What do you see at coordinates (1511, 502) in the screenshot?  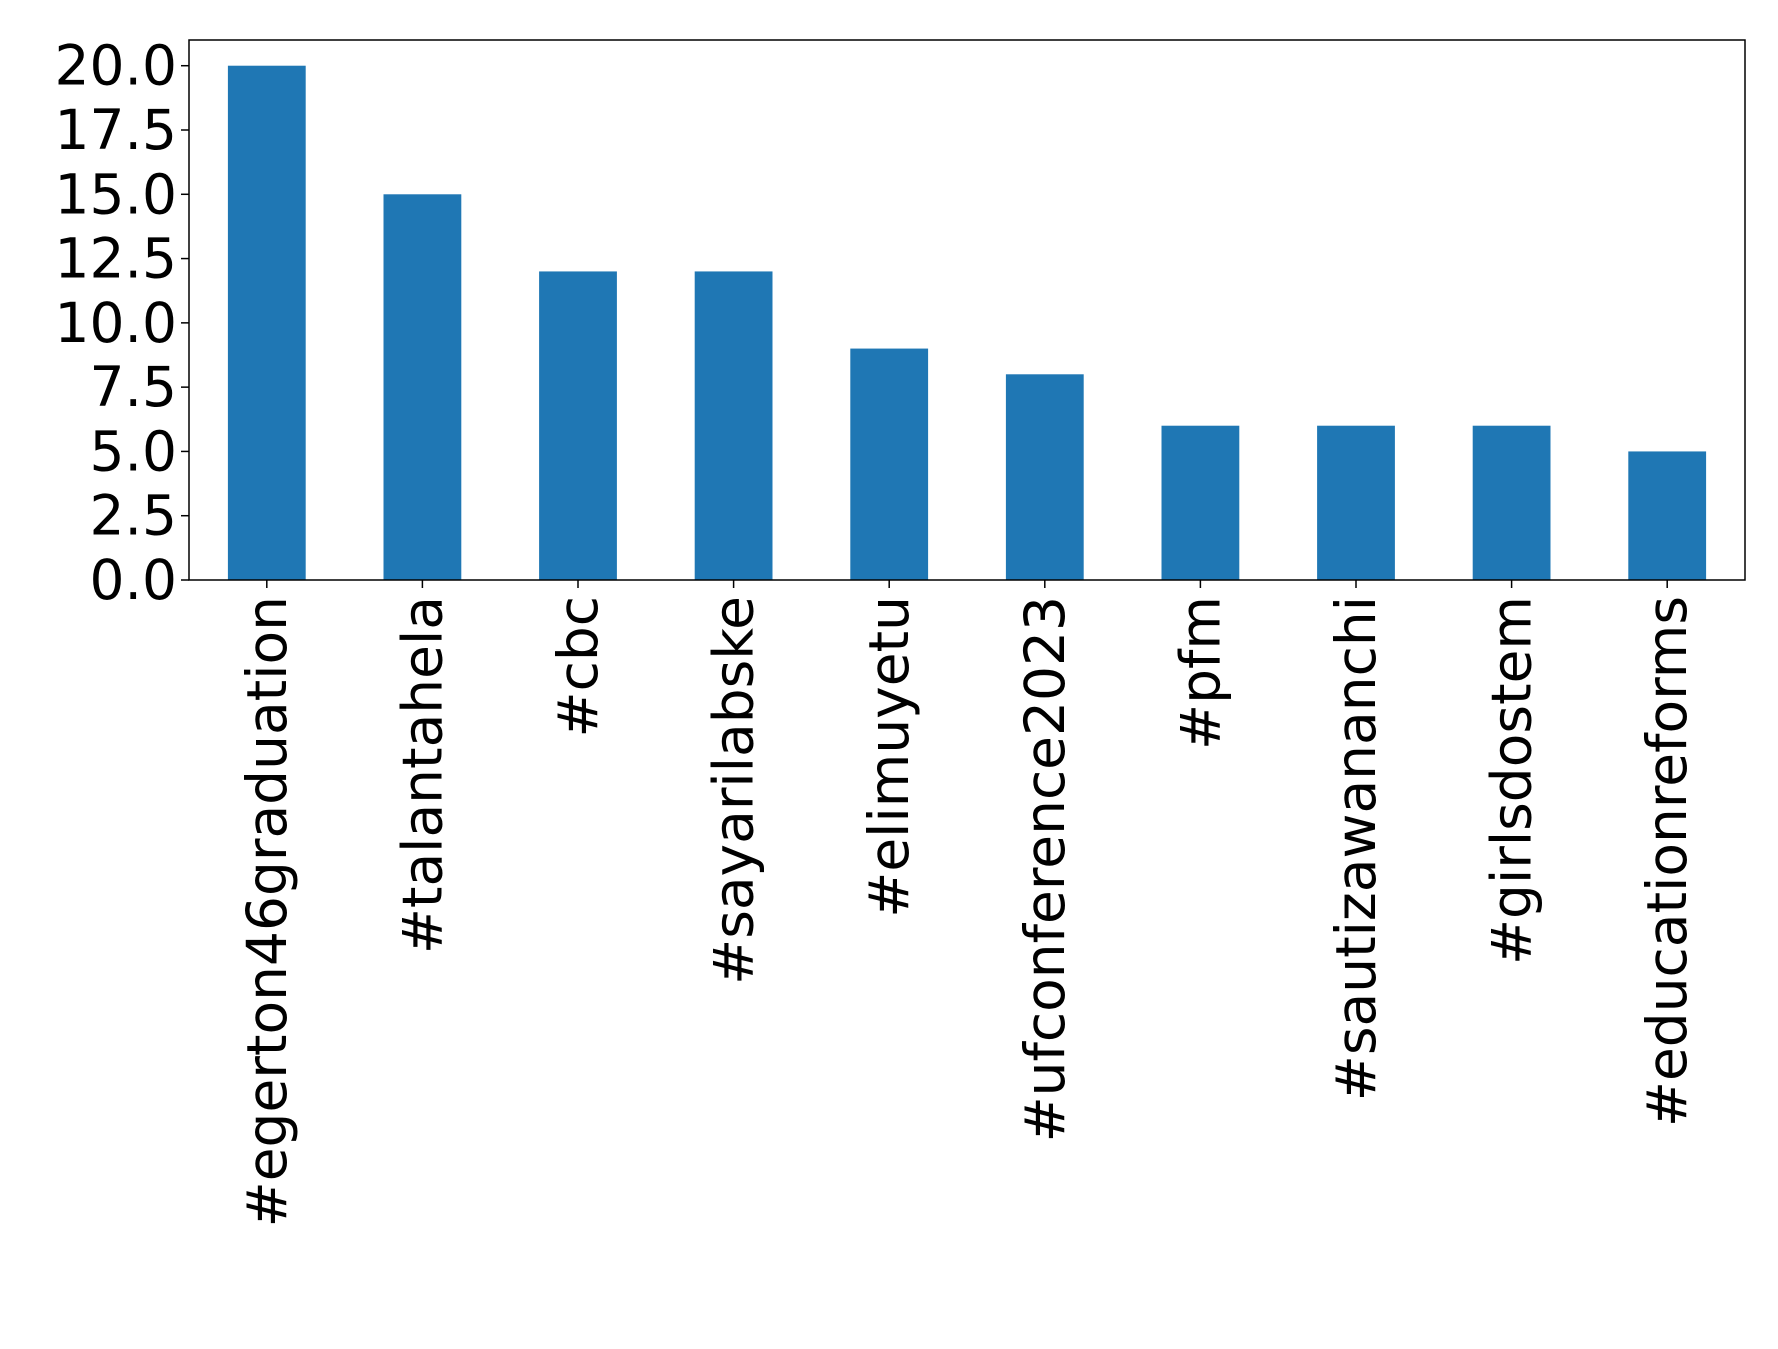 I see `bar-girlsdostem` at bounding box center [1511, 502].